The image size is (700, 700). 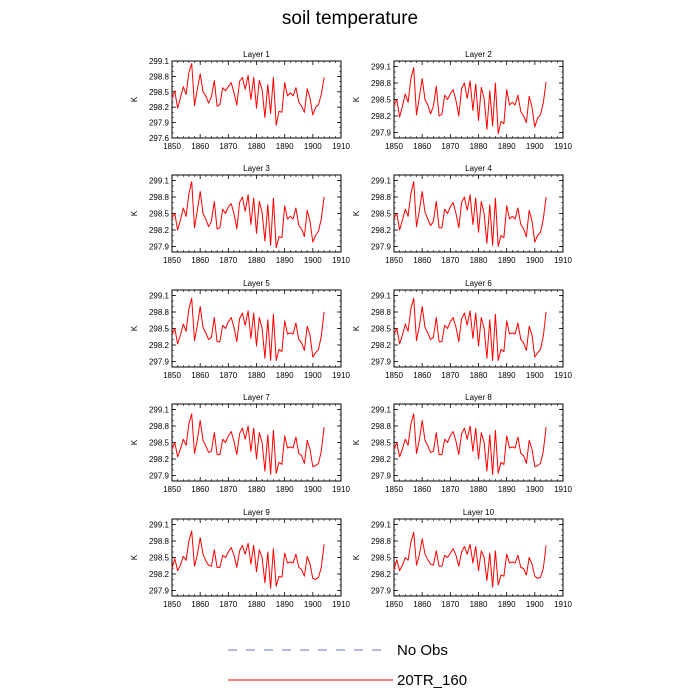 I want to click on legend: No Obs 20TR_160, so click(x=347, y=665).